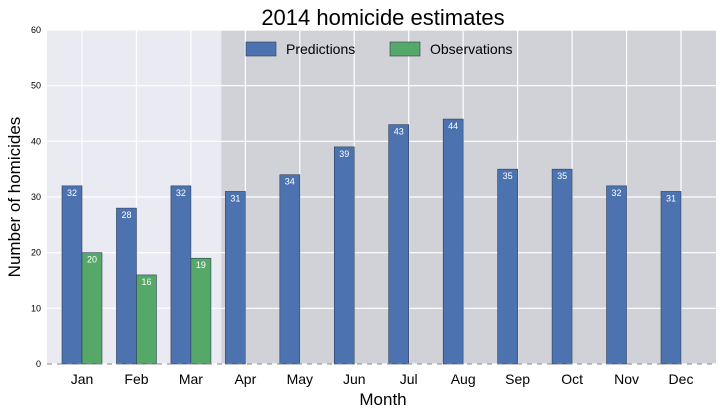 The width and height of the screenshot is (724, 416). Describe the element at coordinates (36, 253) in the screenshot. I see `y-tick-label: 20` at that location.